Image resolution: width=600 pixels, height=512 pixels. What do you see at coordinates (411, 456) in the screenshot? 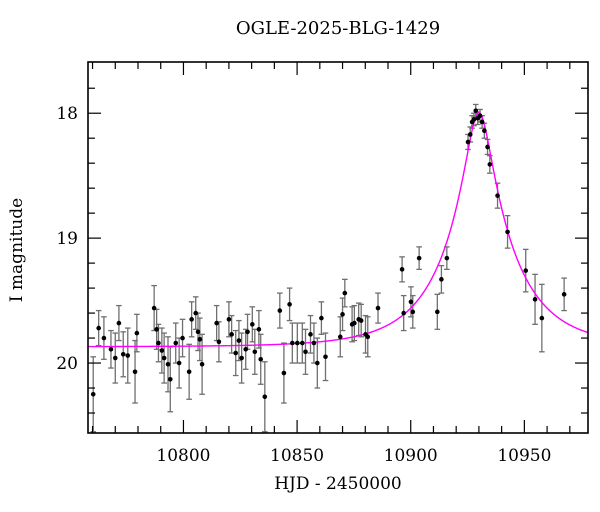
I see `x-tick-label: 10900` at bounding box center [411, 456].